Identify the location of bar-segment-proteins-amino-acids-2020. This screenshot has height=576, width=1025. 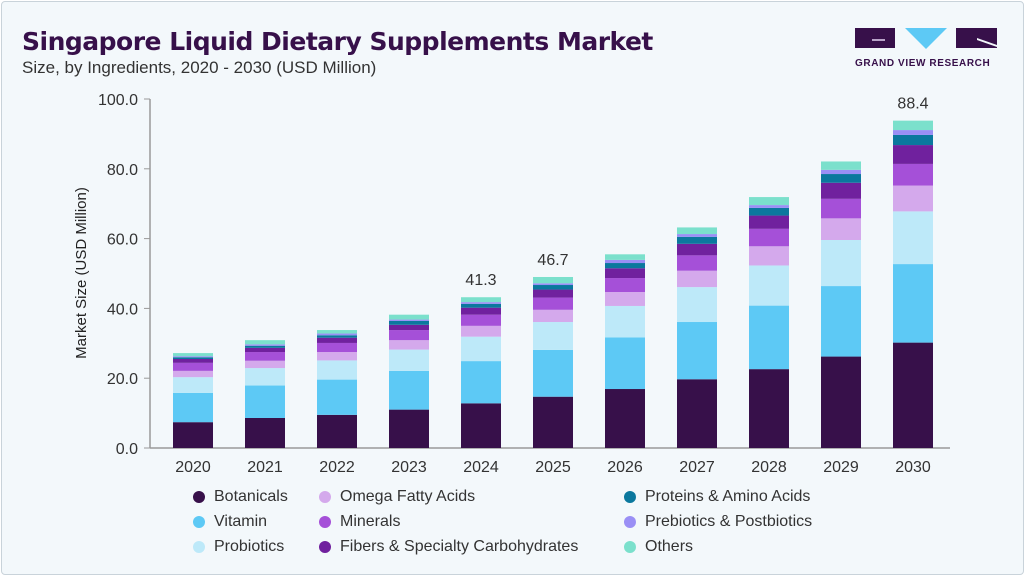
(193, 358).